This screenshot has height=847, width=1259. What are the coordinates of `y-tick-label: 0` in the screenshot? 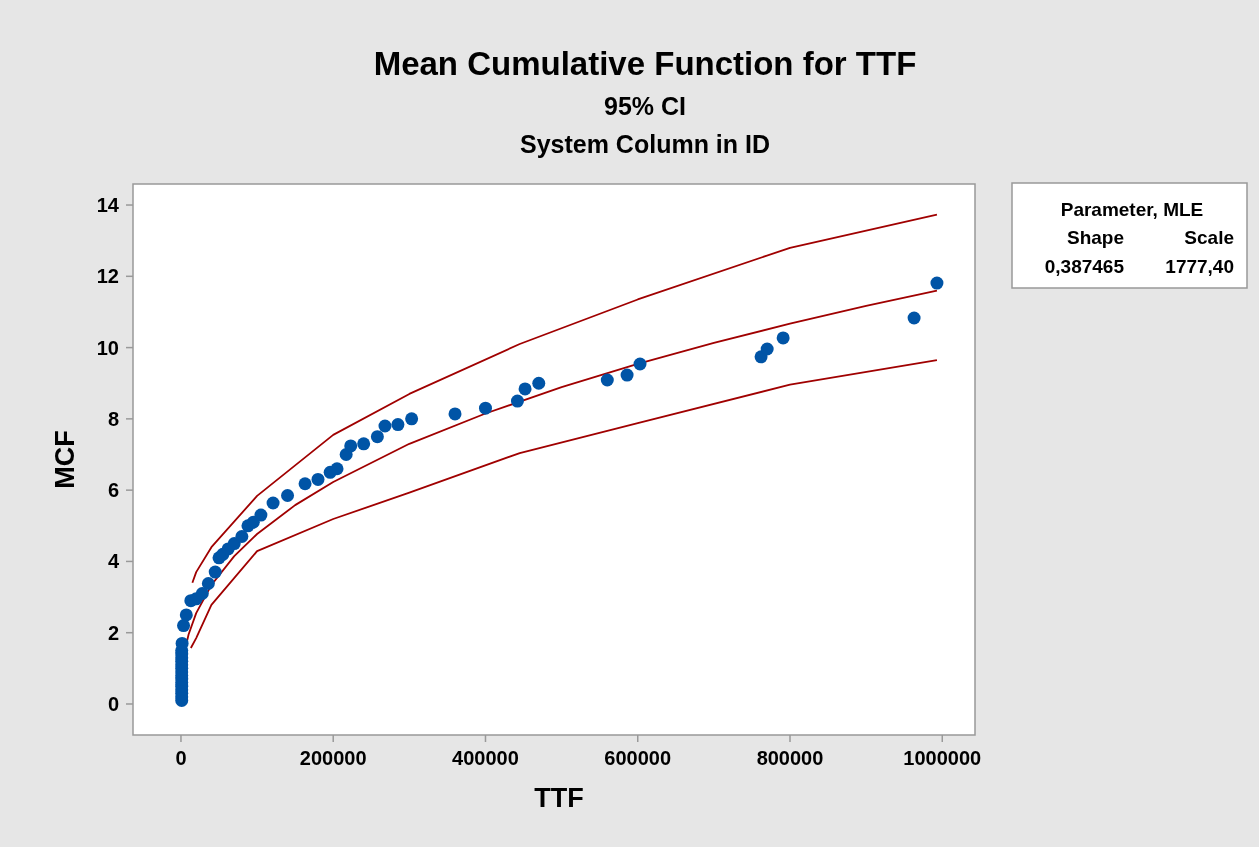 It's located at (113, 703).